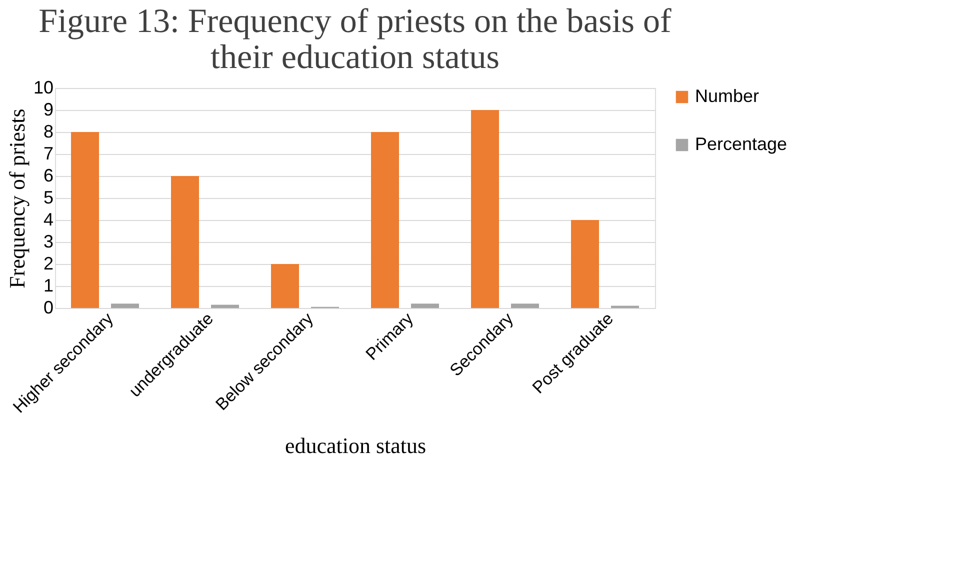 This screenshot has width=959, height=581. I want to click on text: their education status, so click(355, 57).